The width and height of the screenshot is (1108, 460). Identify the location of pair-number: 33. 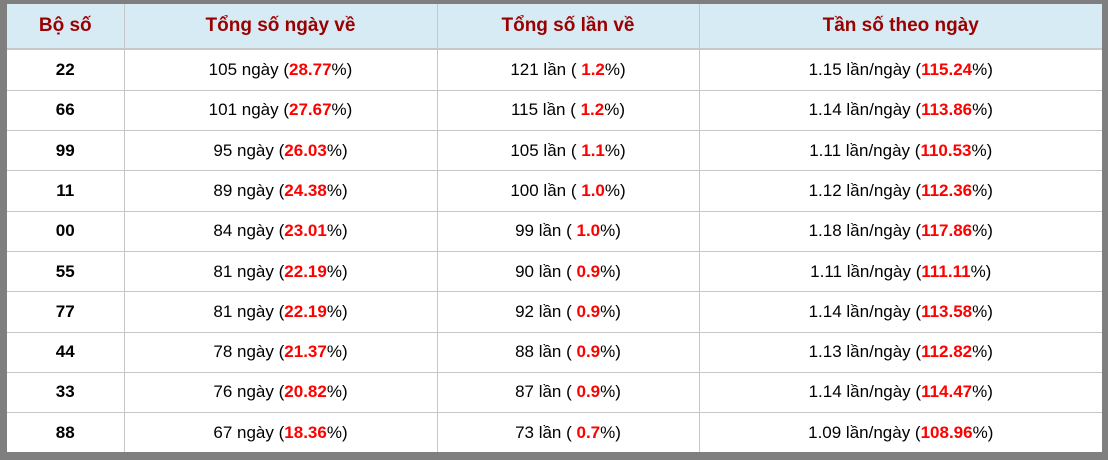
(65, 392).